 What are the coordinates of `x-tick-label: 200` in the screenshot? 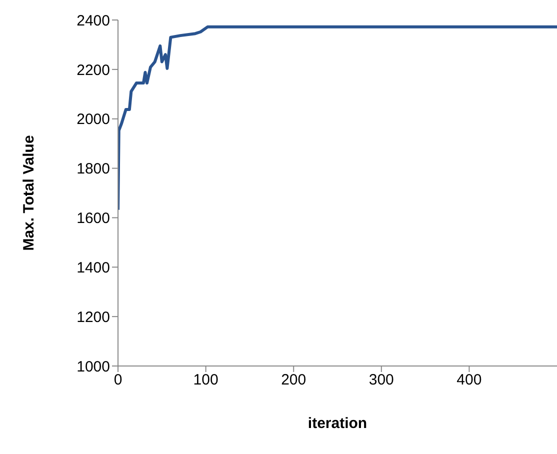 It's located at (293, 380).